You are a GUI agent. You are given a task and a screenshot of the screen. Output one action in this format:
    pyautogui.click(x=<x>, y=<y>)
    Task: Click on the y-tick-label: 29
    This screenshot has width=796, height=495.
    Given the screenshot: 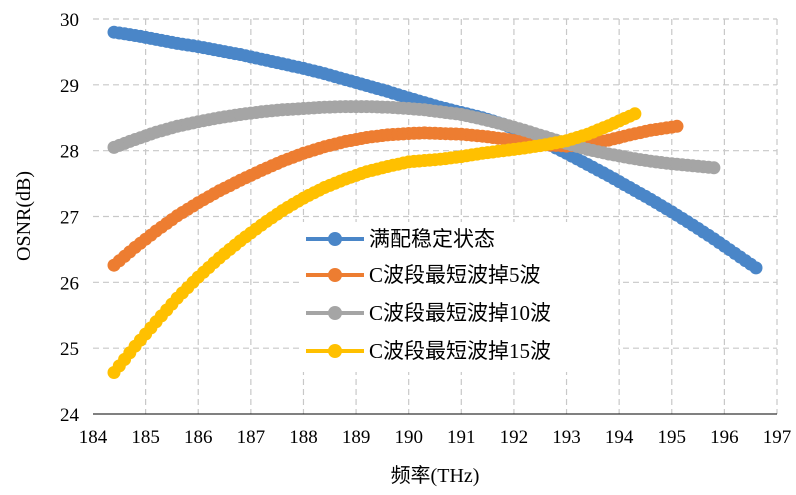 What is the action you would take?
    pyautogui.click(x=69, y=86)
    